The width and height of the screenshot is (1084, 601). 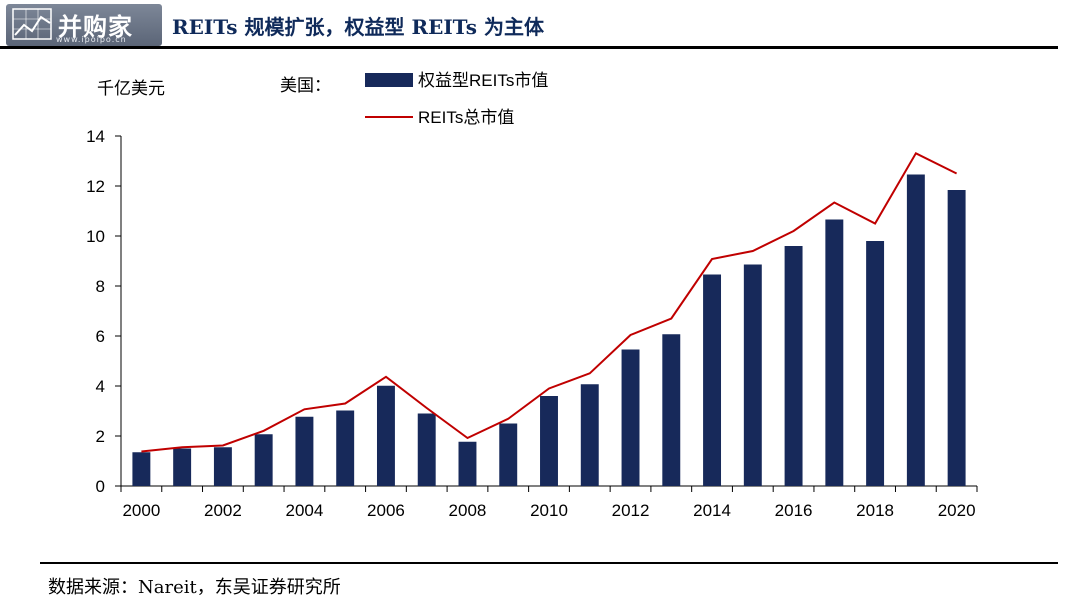 I want to click on legend-prefix: 美国：, so click(x=305, y=85).